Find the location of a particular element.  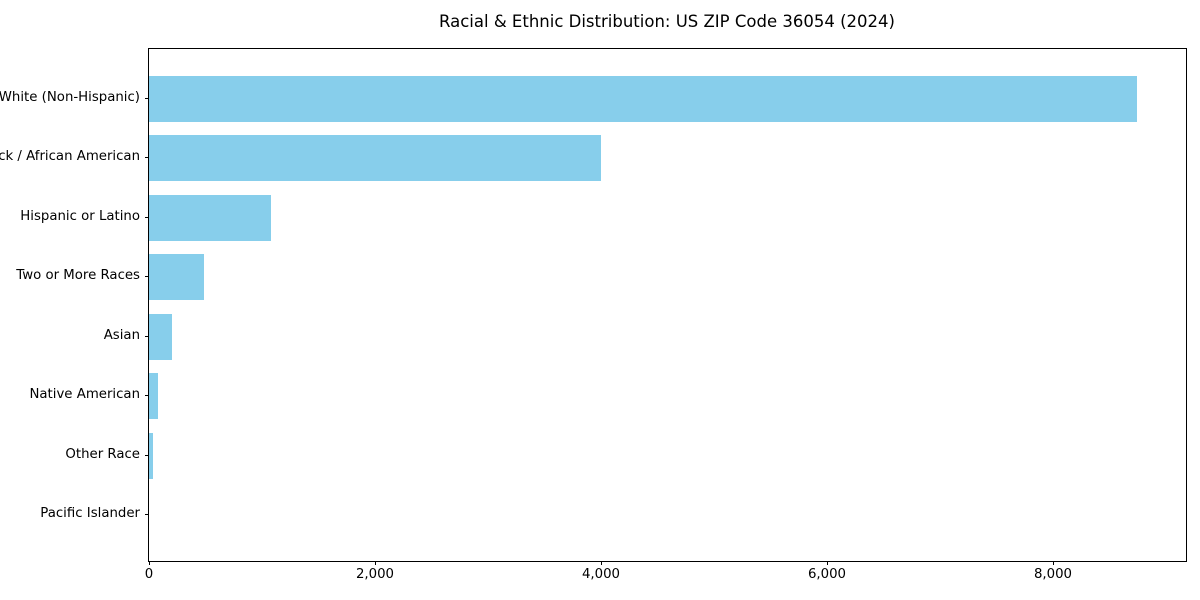

bar-hispanic-or-latino is located at coordinates (210, 217).